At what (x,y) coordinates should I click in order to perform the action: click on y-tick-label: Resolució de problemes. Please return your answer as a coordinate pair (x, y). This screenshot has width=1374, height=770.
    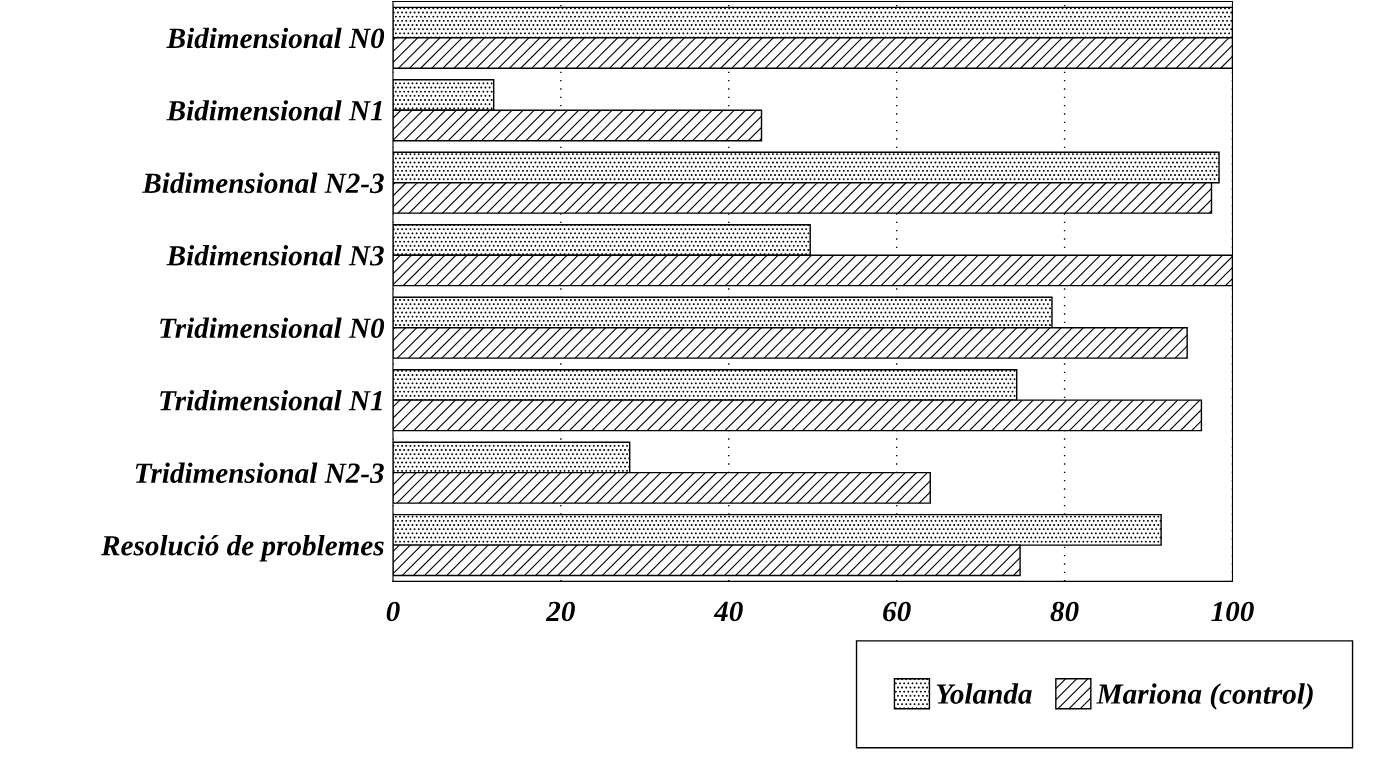
    Looking at the image, I should click on (242, 548).